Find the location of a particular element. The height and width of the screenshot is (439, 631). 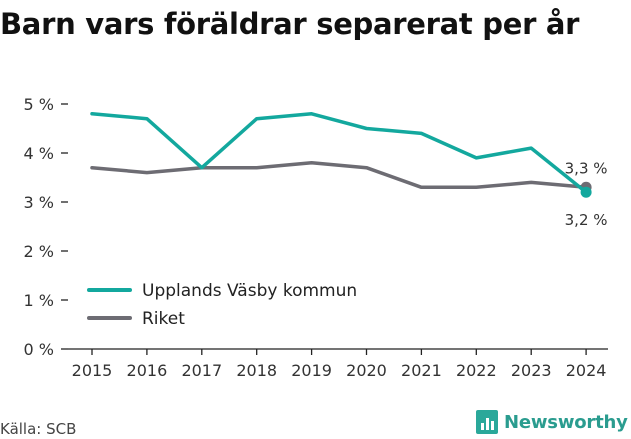

x-tick-label: 2019 is located at coordinates (311, 370).